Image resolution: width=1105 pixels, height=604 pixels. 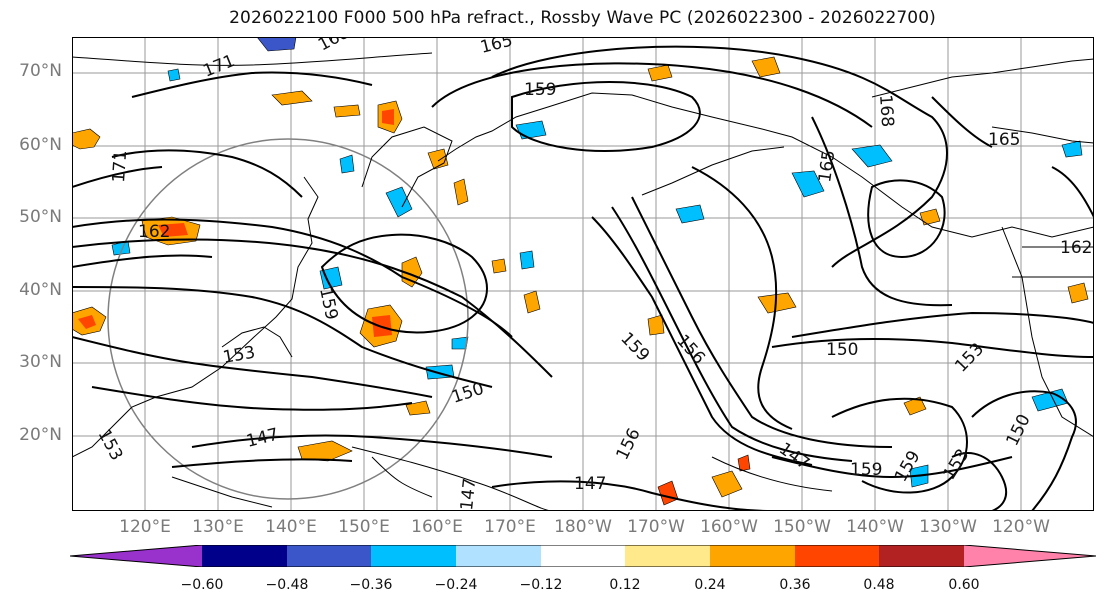 I want to click on lon-label: 170°W, so click(x=656, y=527).